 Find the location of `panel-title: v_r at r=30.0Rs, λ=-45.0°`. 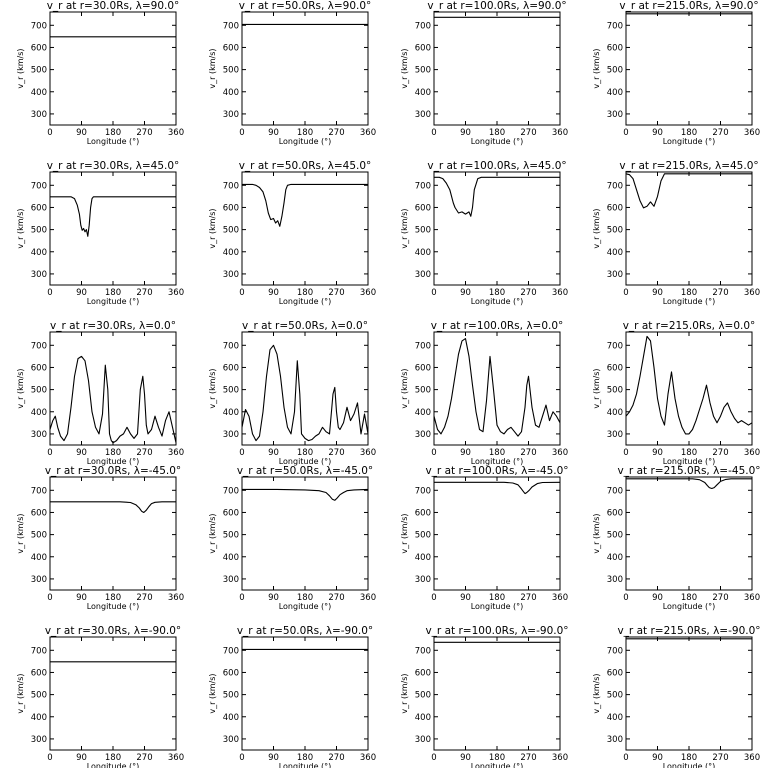

panel-title: v_r at r=30.0Rs, λ=-45.0° is located at coordinates (113, 471).